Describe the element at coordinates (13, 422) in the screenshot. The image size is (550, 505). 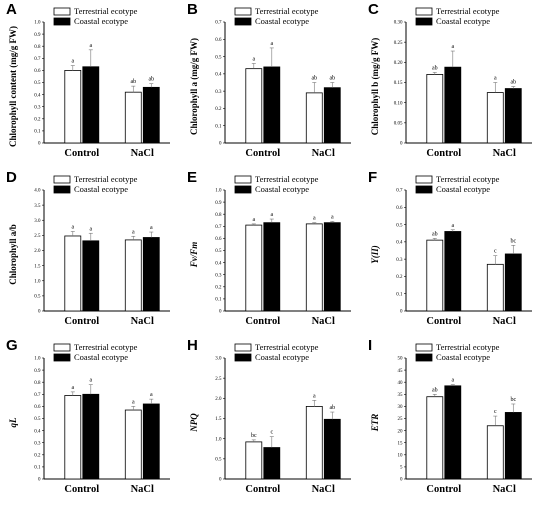
I see `y-axis-label: qL` at that location.